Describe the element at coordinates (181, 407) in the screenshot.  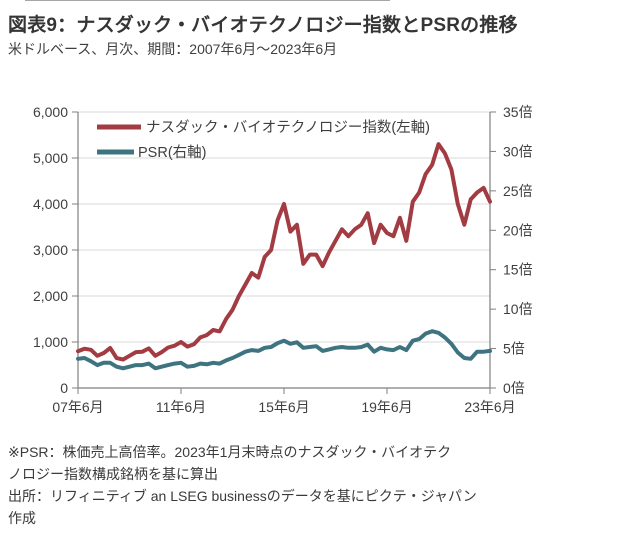
I see `x-axis-label: 11年6月` at that location.